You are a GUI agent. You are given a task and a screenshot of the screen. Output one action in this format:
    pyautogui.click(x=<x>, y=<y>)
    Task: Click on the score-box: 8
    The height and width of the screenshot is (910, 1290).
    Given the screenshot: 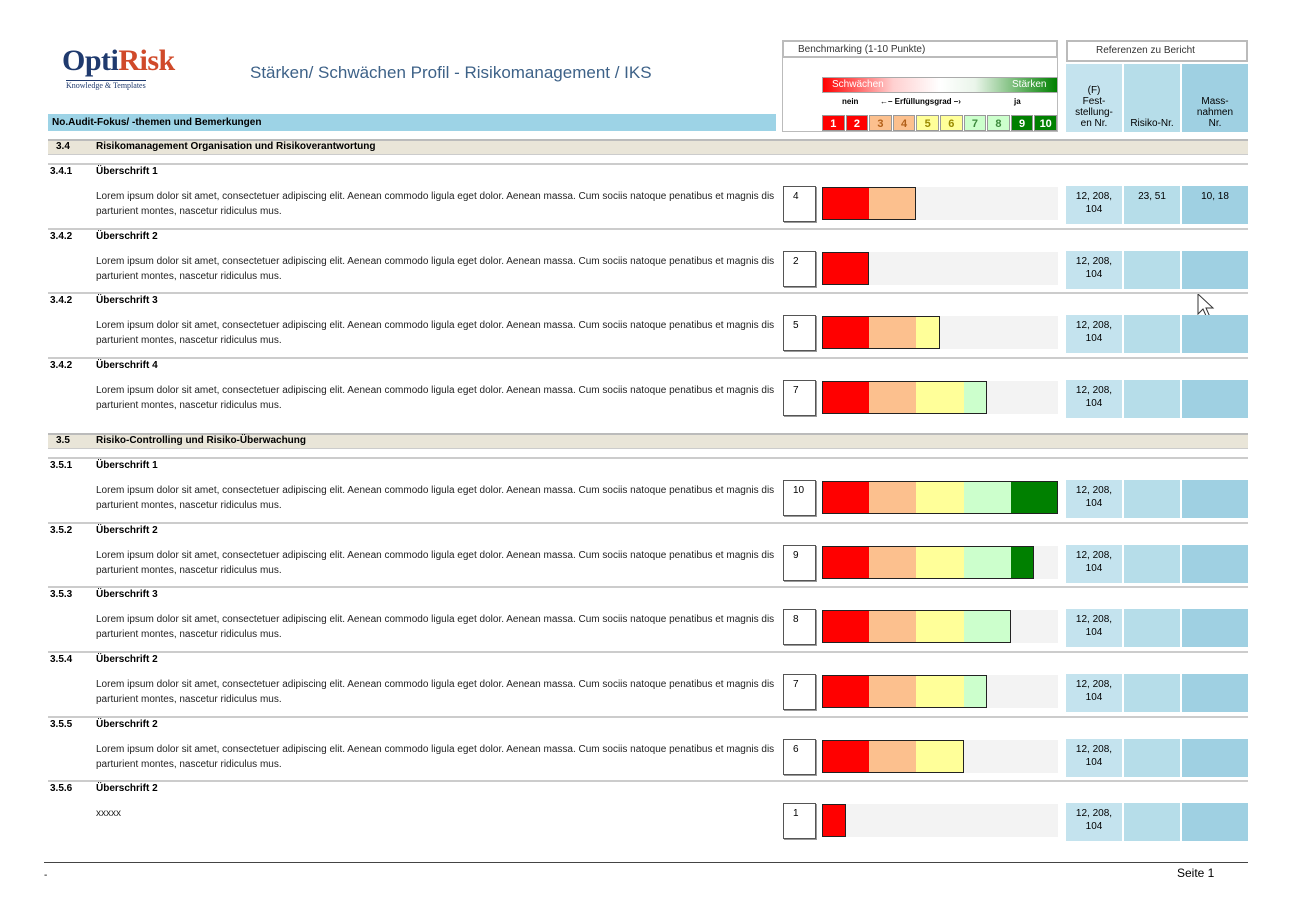 What is the action you would take?
    pyautogui.click(x=799, y=627)
    